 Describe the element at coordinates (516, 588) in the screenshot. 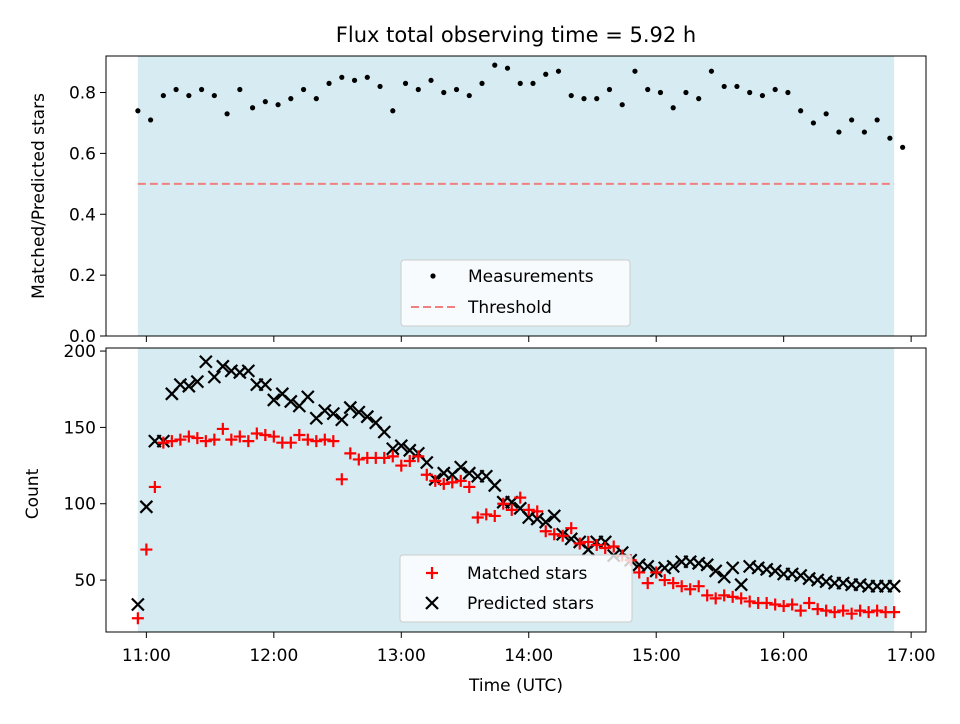

I see `bottom-legend: Matched stars Predicted stars` at that location.